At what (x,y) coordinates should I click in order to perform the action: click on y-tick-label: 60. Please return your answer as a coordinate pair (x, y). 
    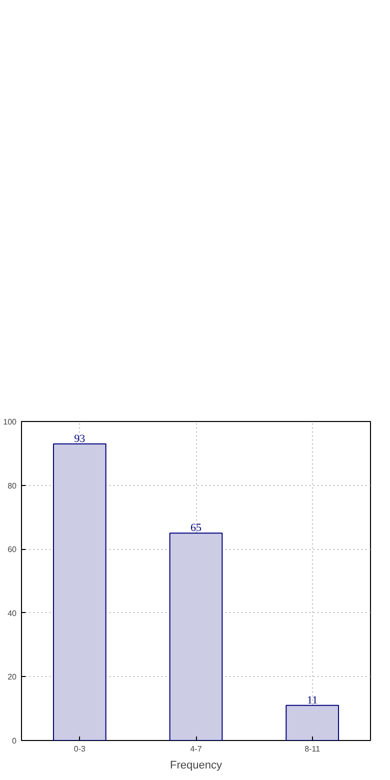
    Looking at the image, I should click on (13, 549).